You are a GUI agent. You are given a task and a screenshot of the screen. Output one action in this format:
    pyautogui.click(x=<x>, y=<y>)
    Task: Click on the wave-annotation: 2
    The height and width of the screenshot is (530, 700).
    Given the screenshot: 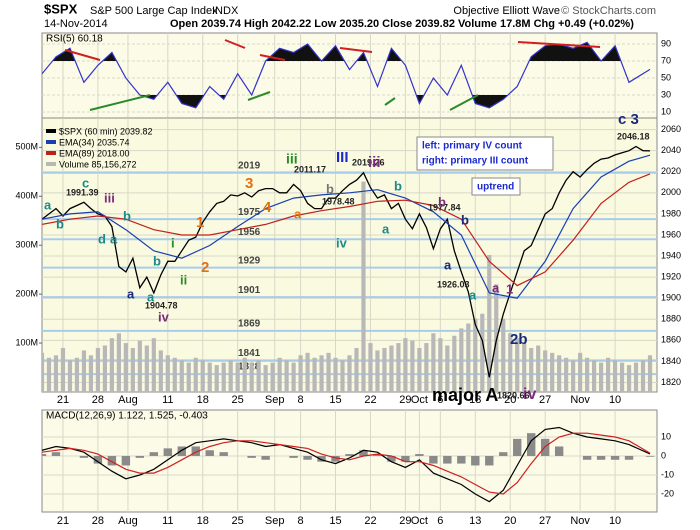 What is the action you would take?
    pyautogui.click(x=205, y=267)
    